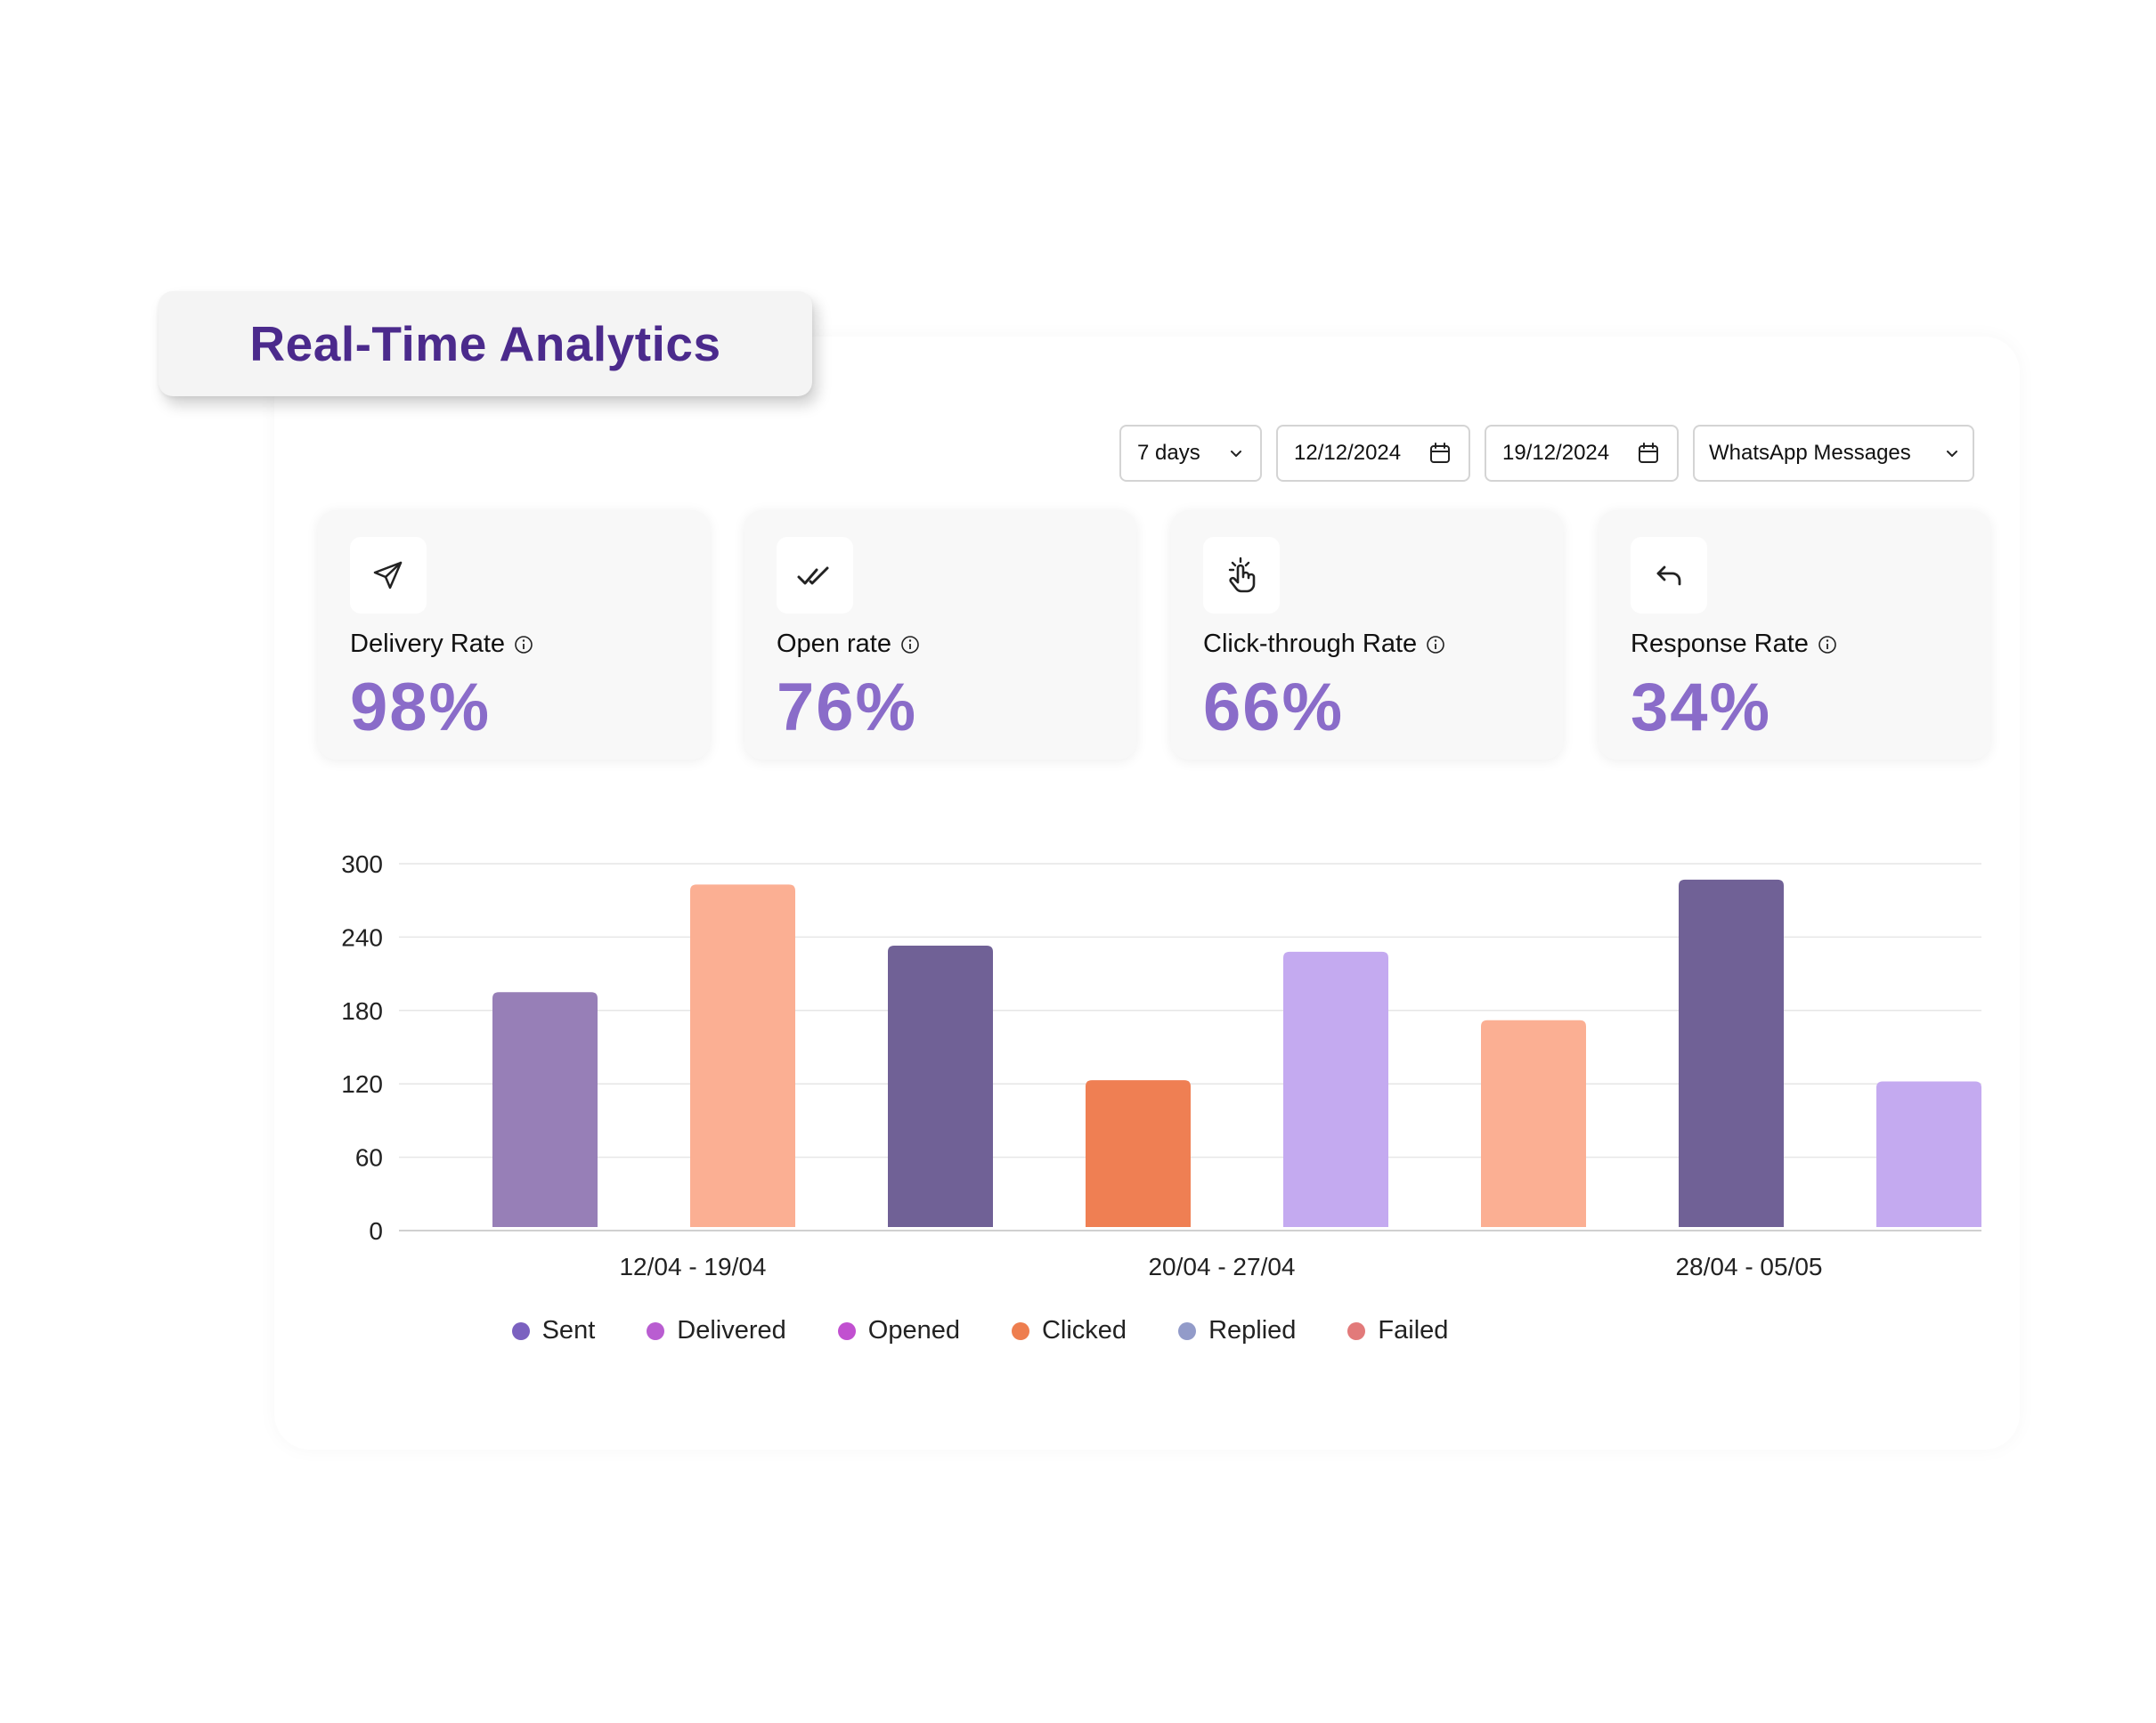 This screenshot has height=1723, width=2156. Describe the element at coordinates (568, 1330) in the screenshot. I see `legend-label: Sent` at that location.